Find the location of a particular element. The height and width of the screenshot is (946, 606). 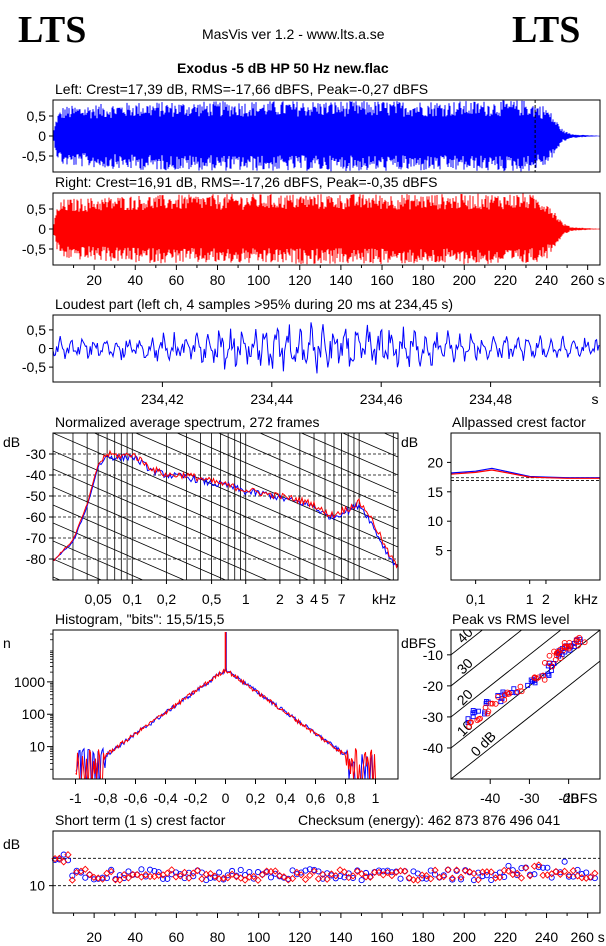

short_term_crest-xtick-label: 80 is located at coordinates (218, 937).